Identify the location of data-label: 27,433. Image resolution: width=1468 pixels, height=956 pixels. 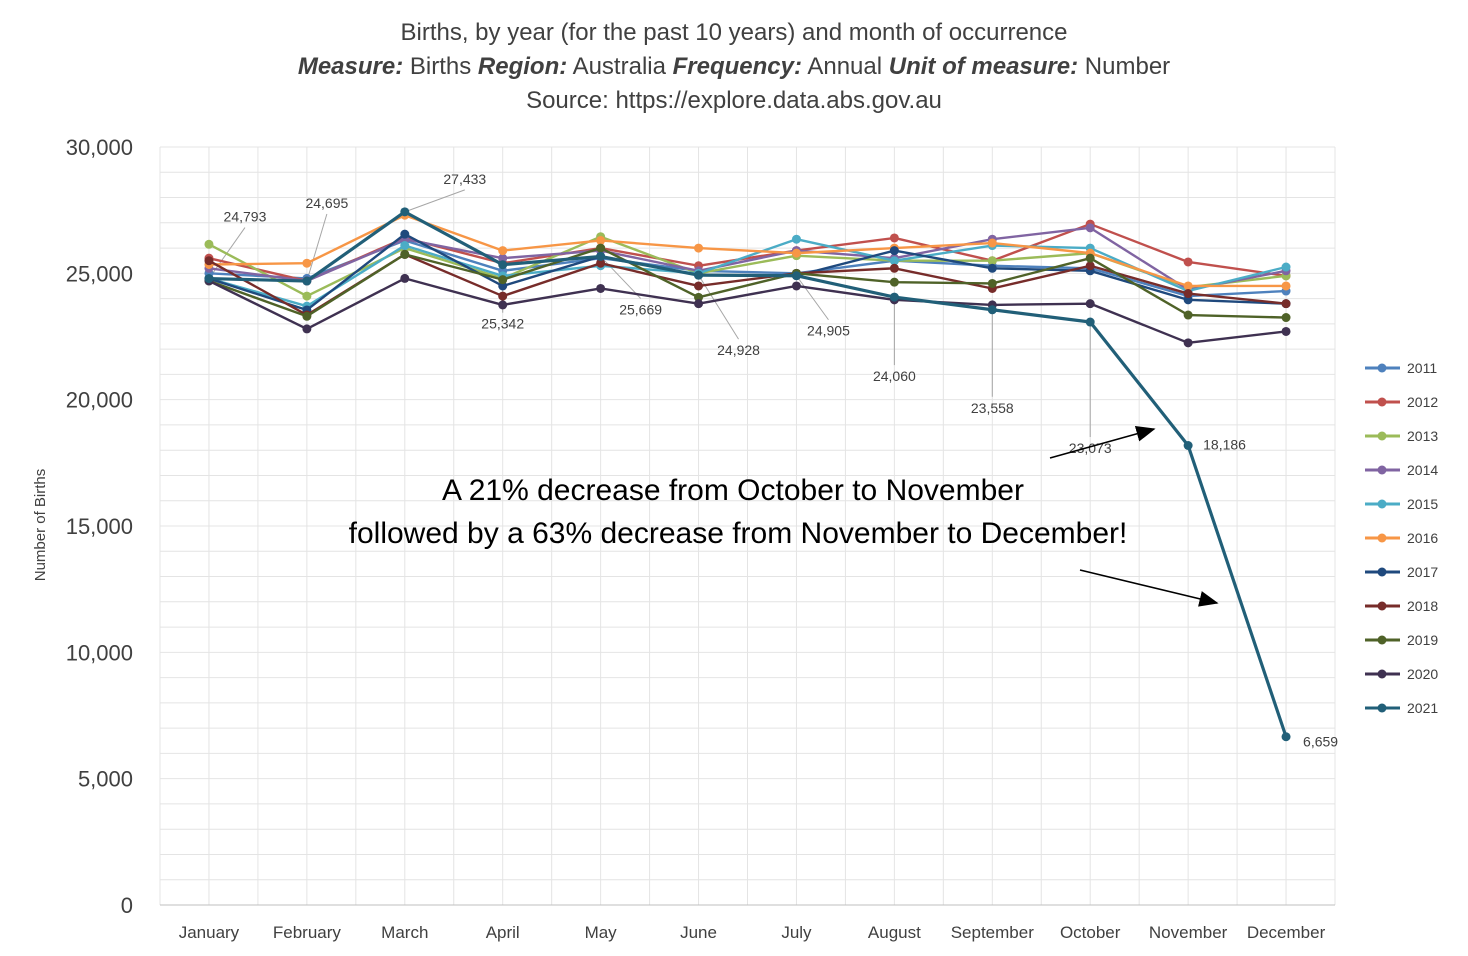
(464, 179).